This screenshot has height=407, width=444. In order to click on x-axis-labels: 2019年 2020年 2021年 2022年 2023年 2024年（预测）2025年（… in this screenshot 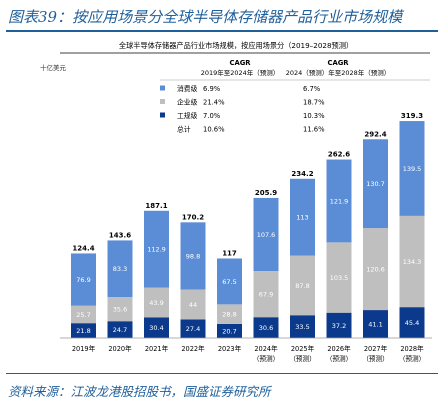, I will do `click(248, 353)`.